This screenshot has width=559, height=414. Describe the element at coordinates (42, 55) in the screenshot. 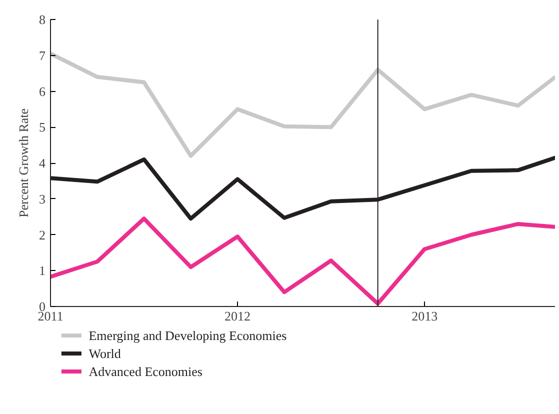

I see `y-tick-label: 7` at that location.